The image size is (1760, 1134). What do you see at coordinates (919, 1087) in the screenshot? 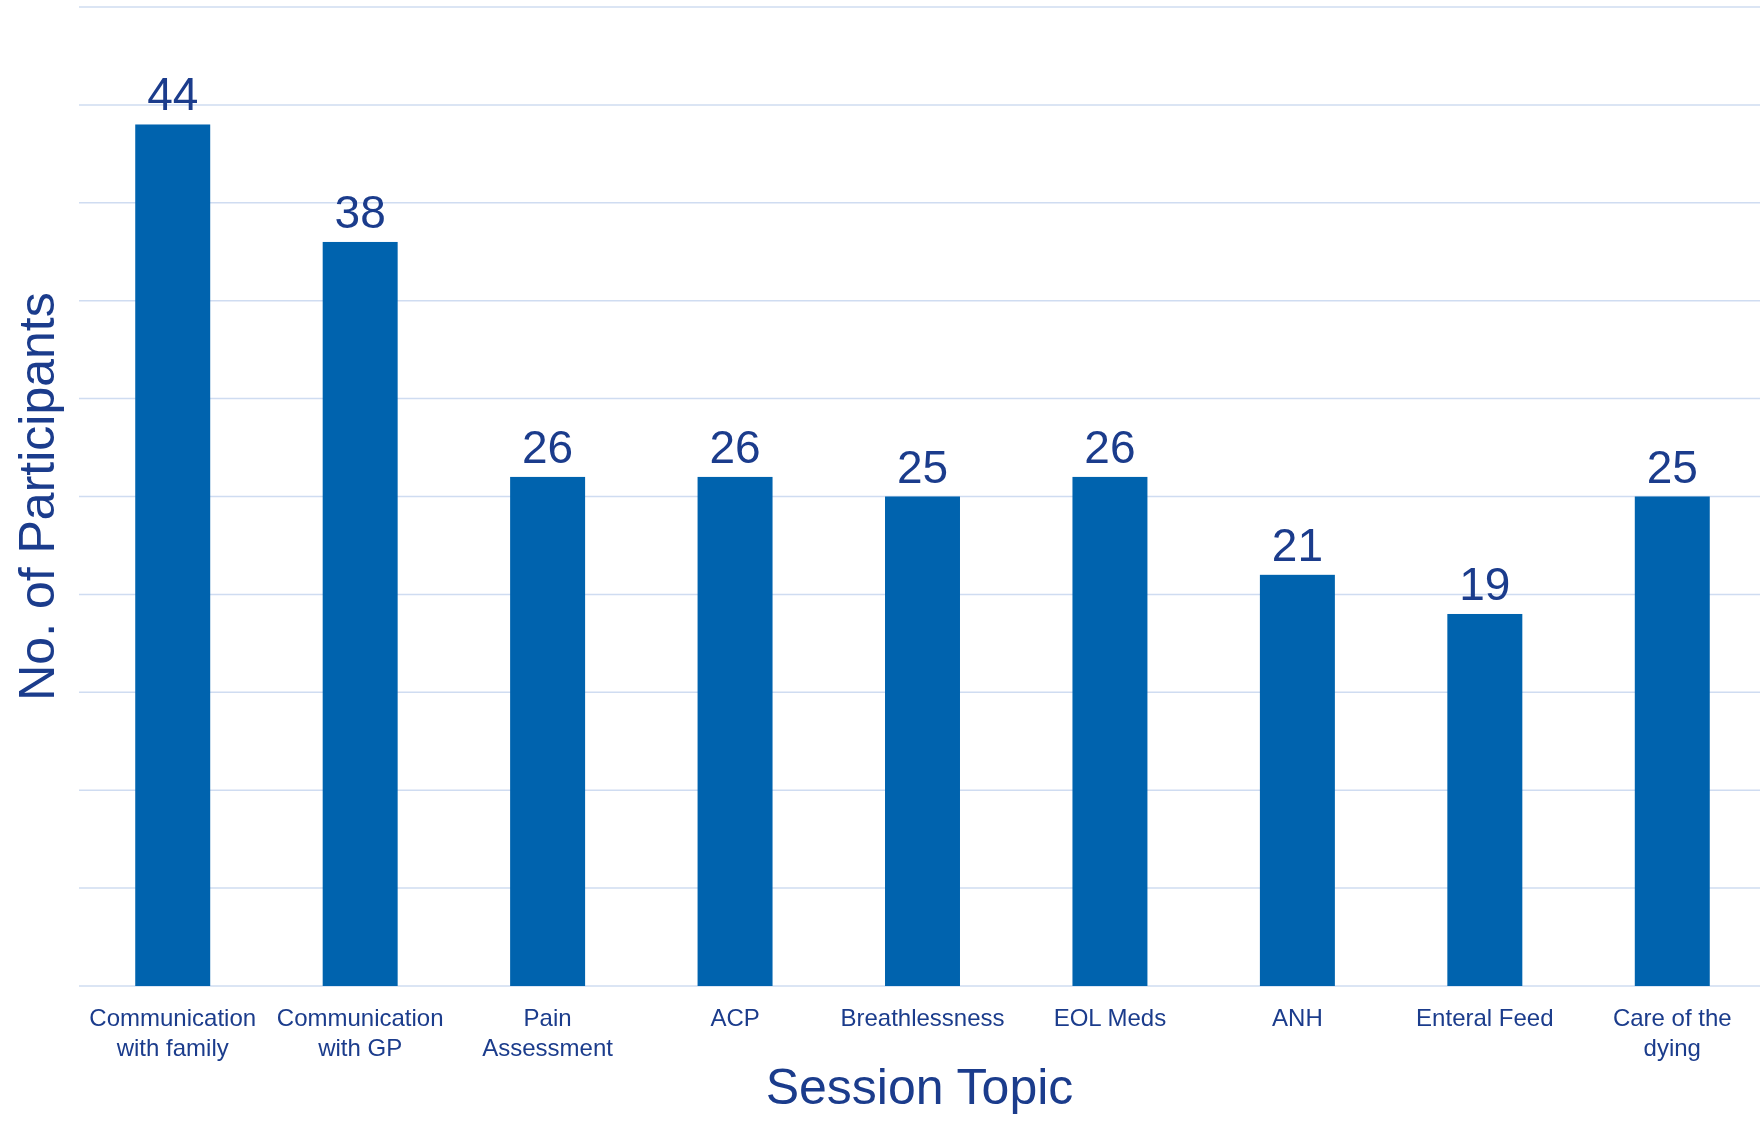
I see `x-axis-title: Session Topic` at bounding box center [919, 1087].